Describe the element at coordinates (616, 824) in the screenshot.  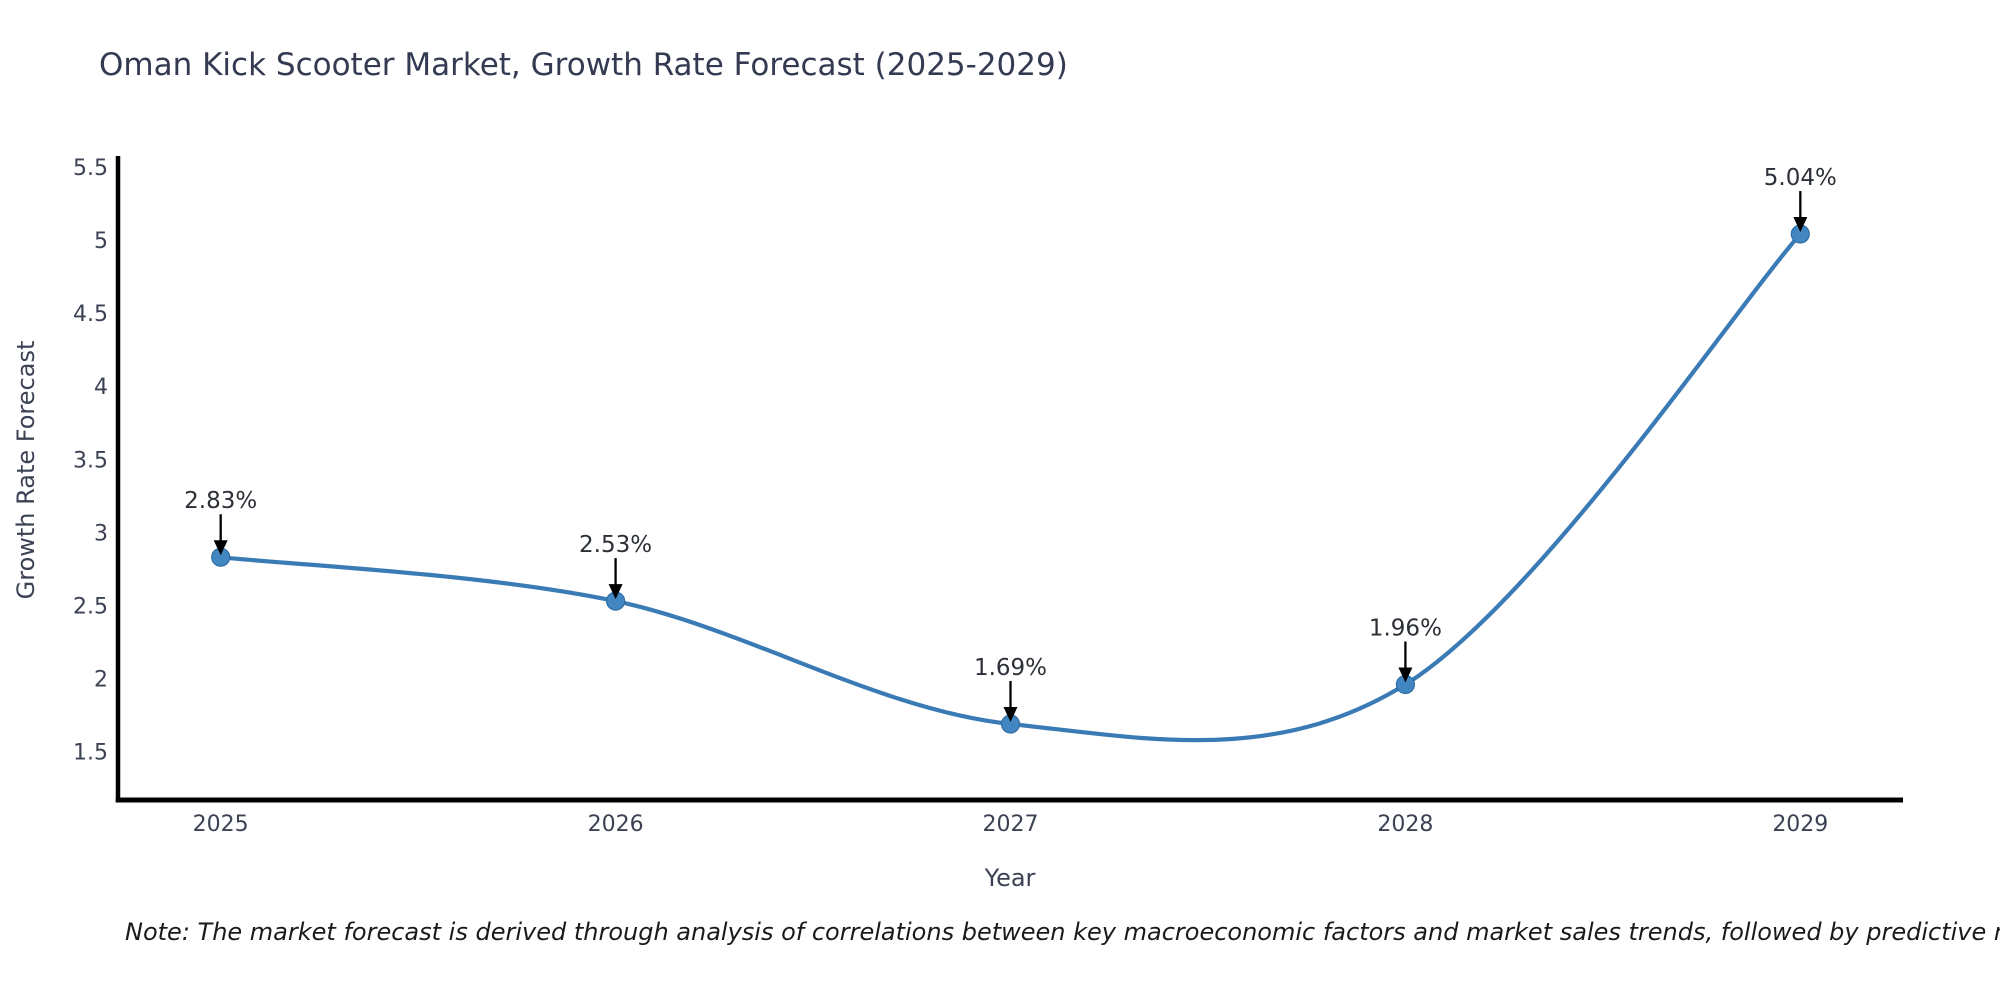
I see `x-tick-label: 2026` at that location.